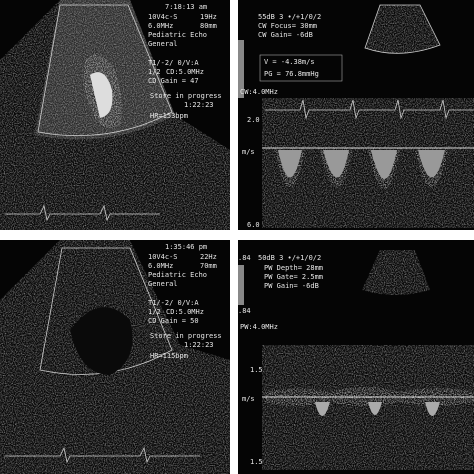 This screenshot has width=474, height=474. Describe the element at coordinates (291, 74) in the screenshot. I see `pressure-gradient: PG = 76.8mmHg` at that location.